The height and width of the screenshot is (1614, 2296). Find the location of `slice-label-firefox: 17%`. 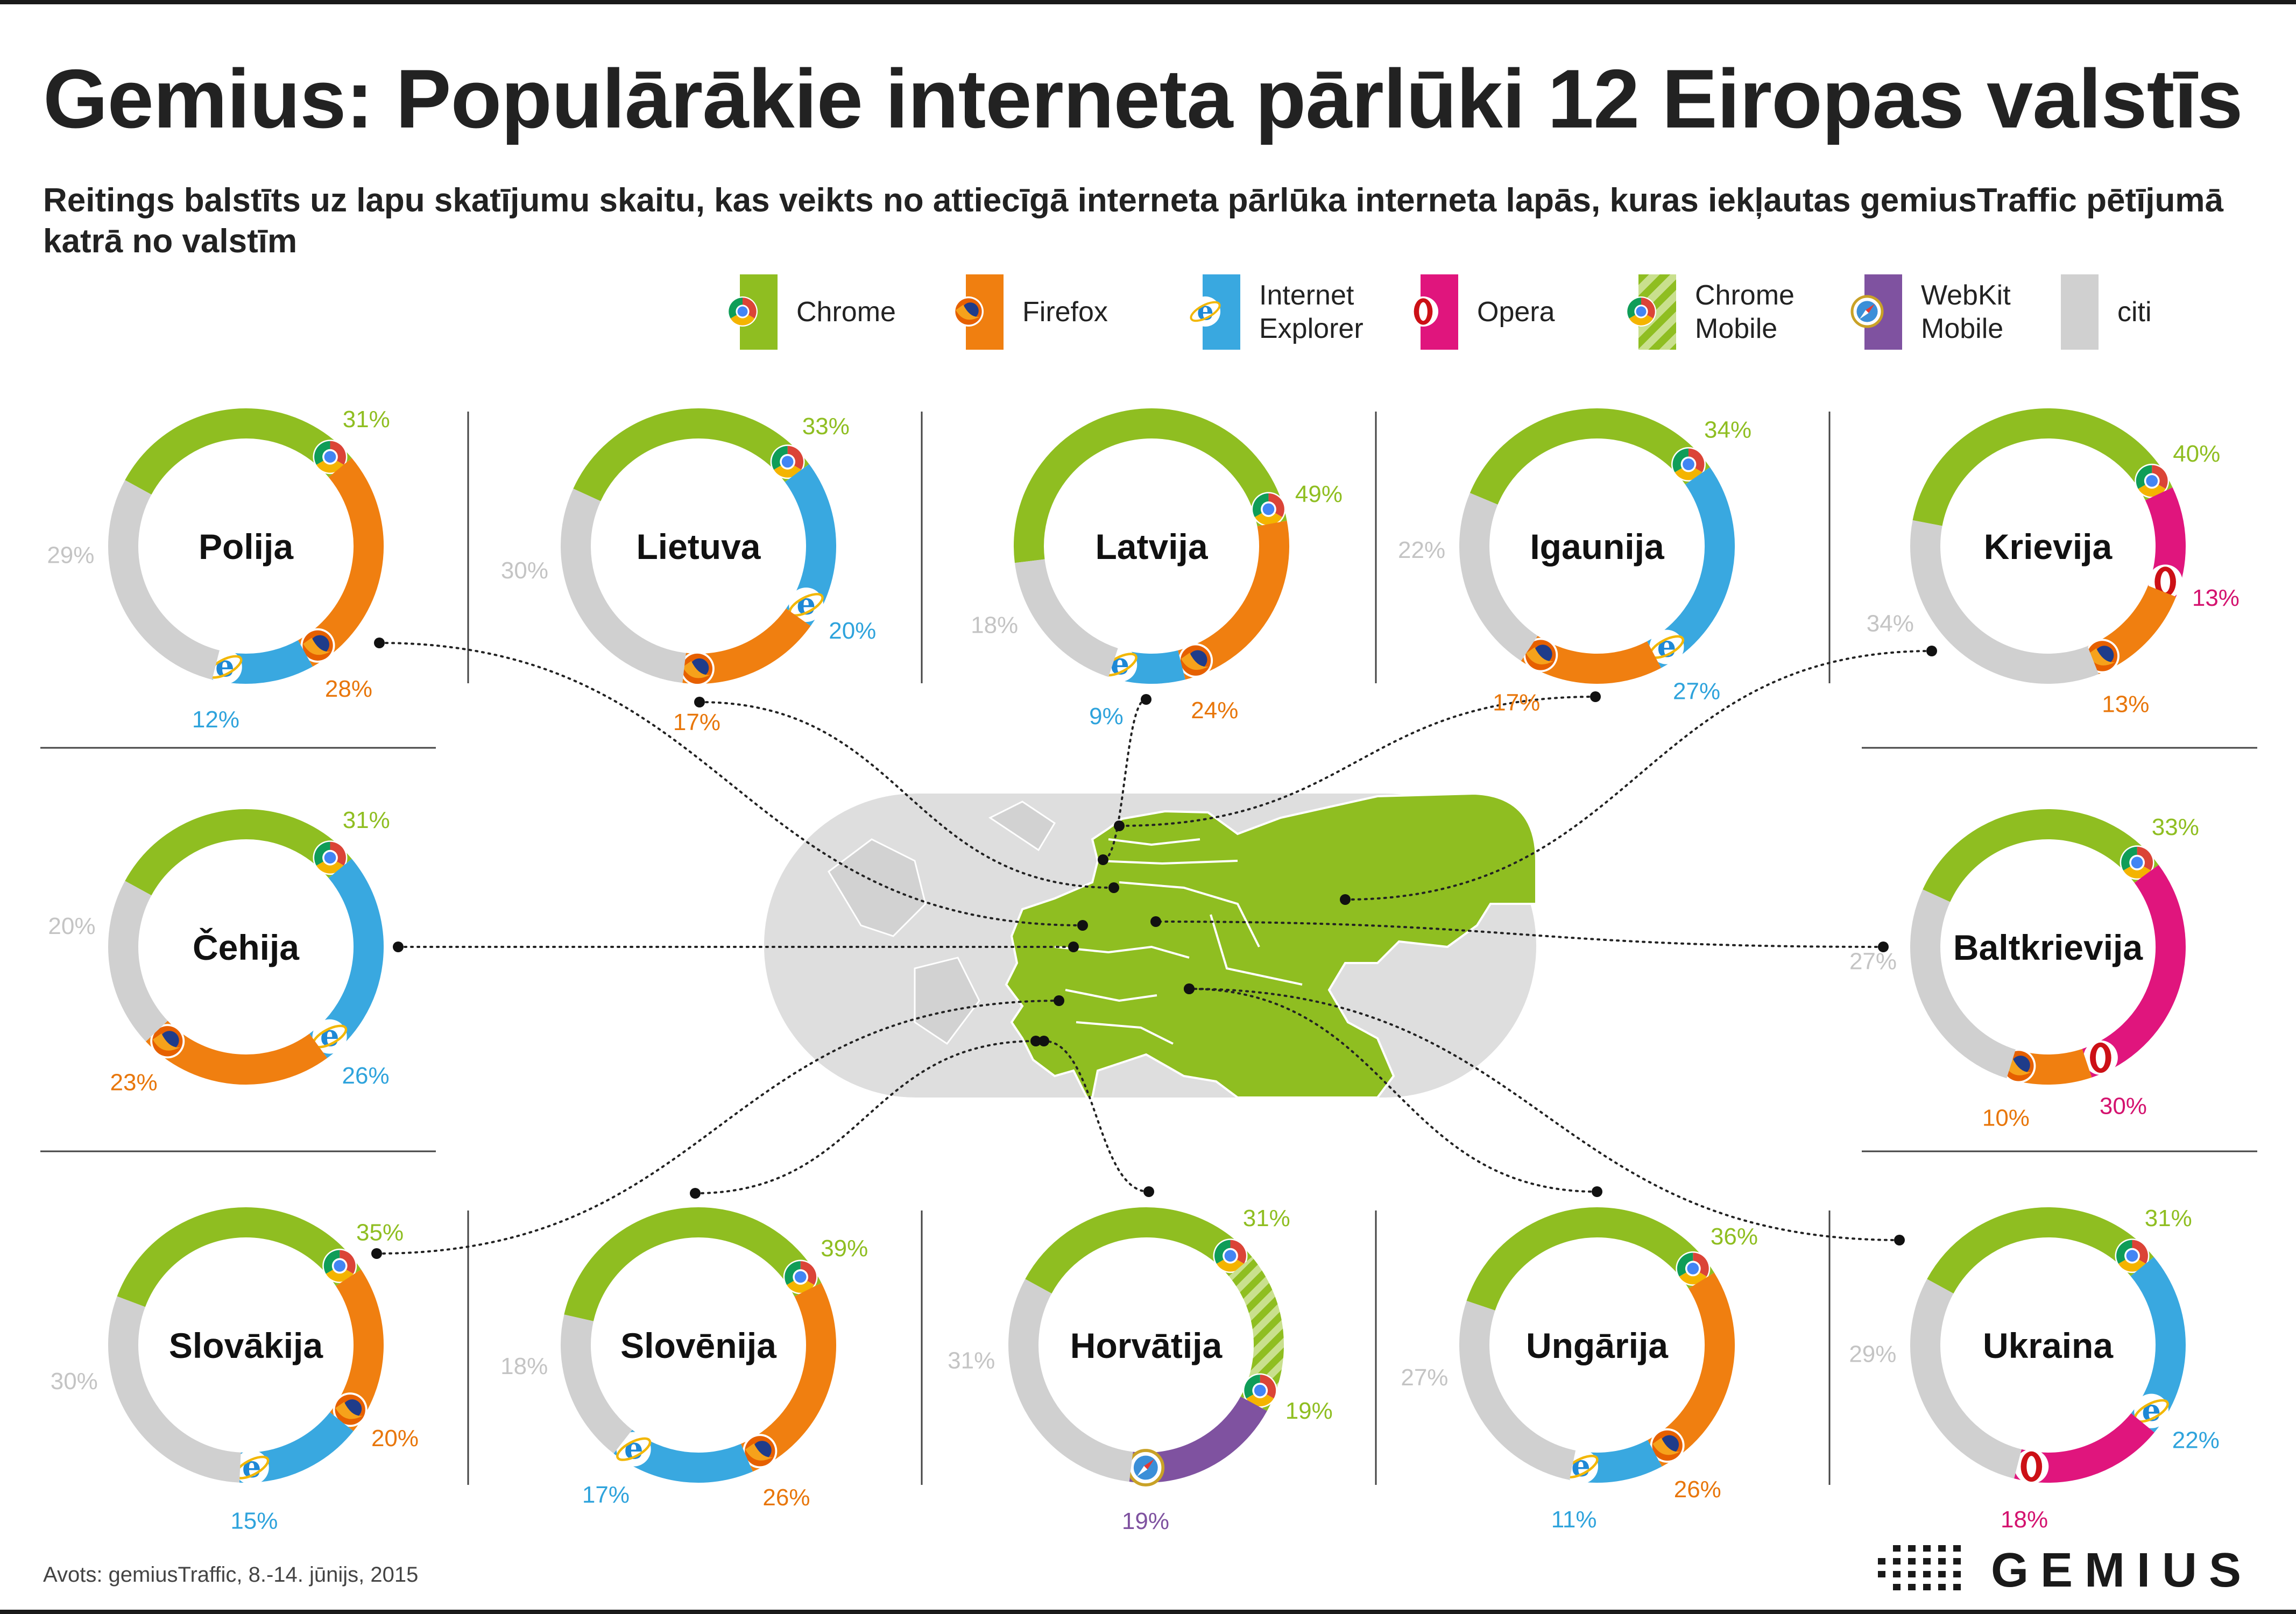

slice-label-firefox: 17% is located at coordinates (697, 722).